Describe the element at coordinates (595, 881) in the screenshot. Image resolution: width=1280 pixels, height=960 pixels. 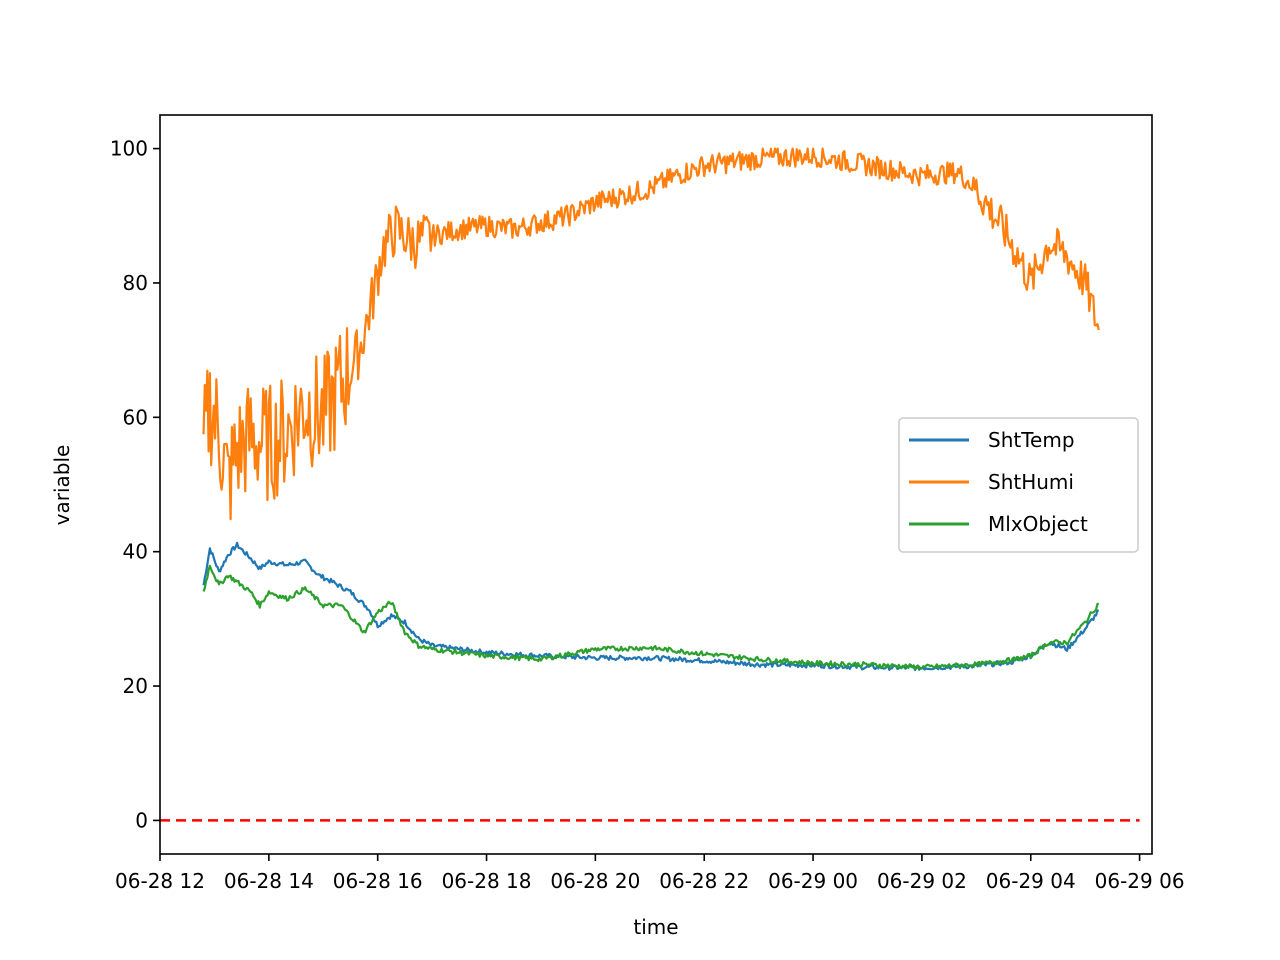
I see `x-tick-label: 06-28 20` at that location.